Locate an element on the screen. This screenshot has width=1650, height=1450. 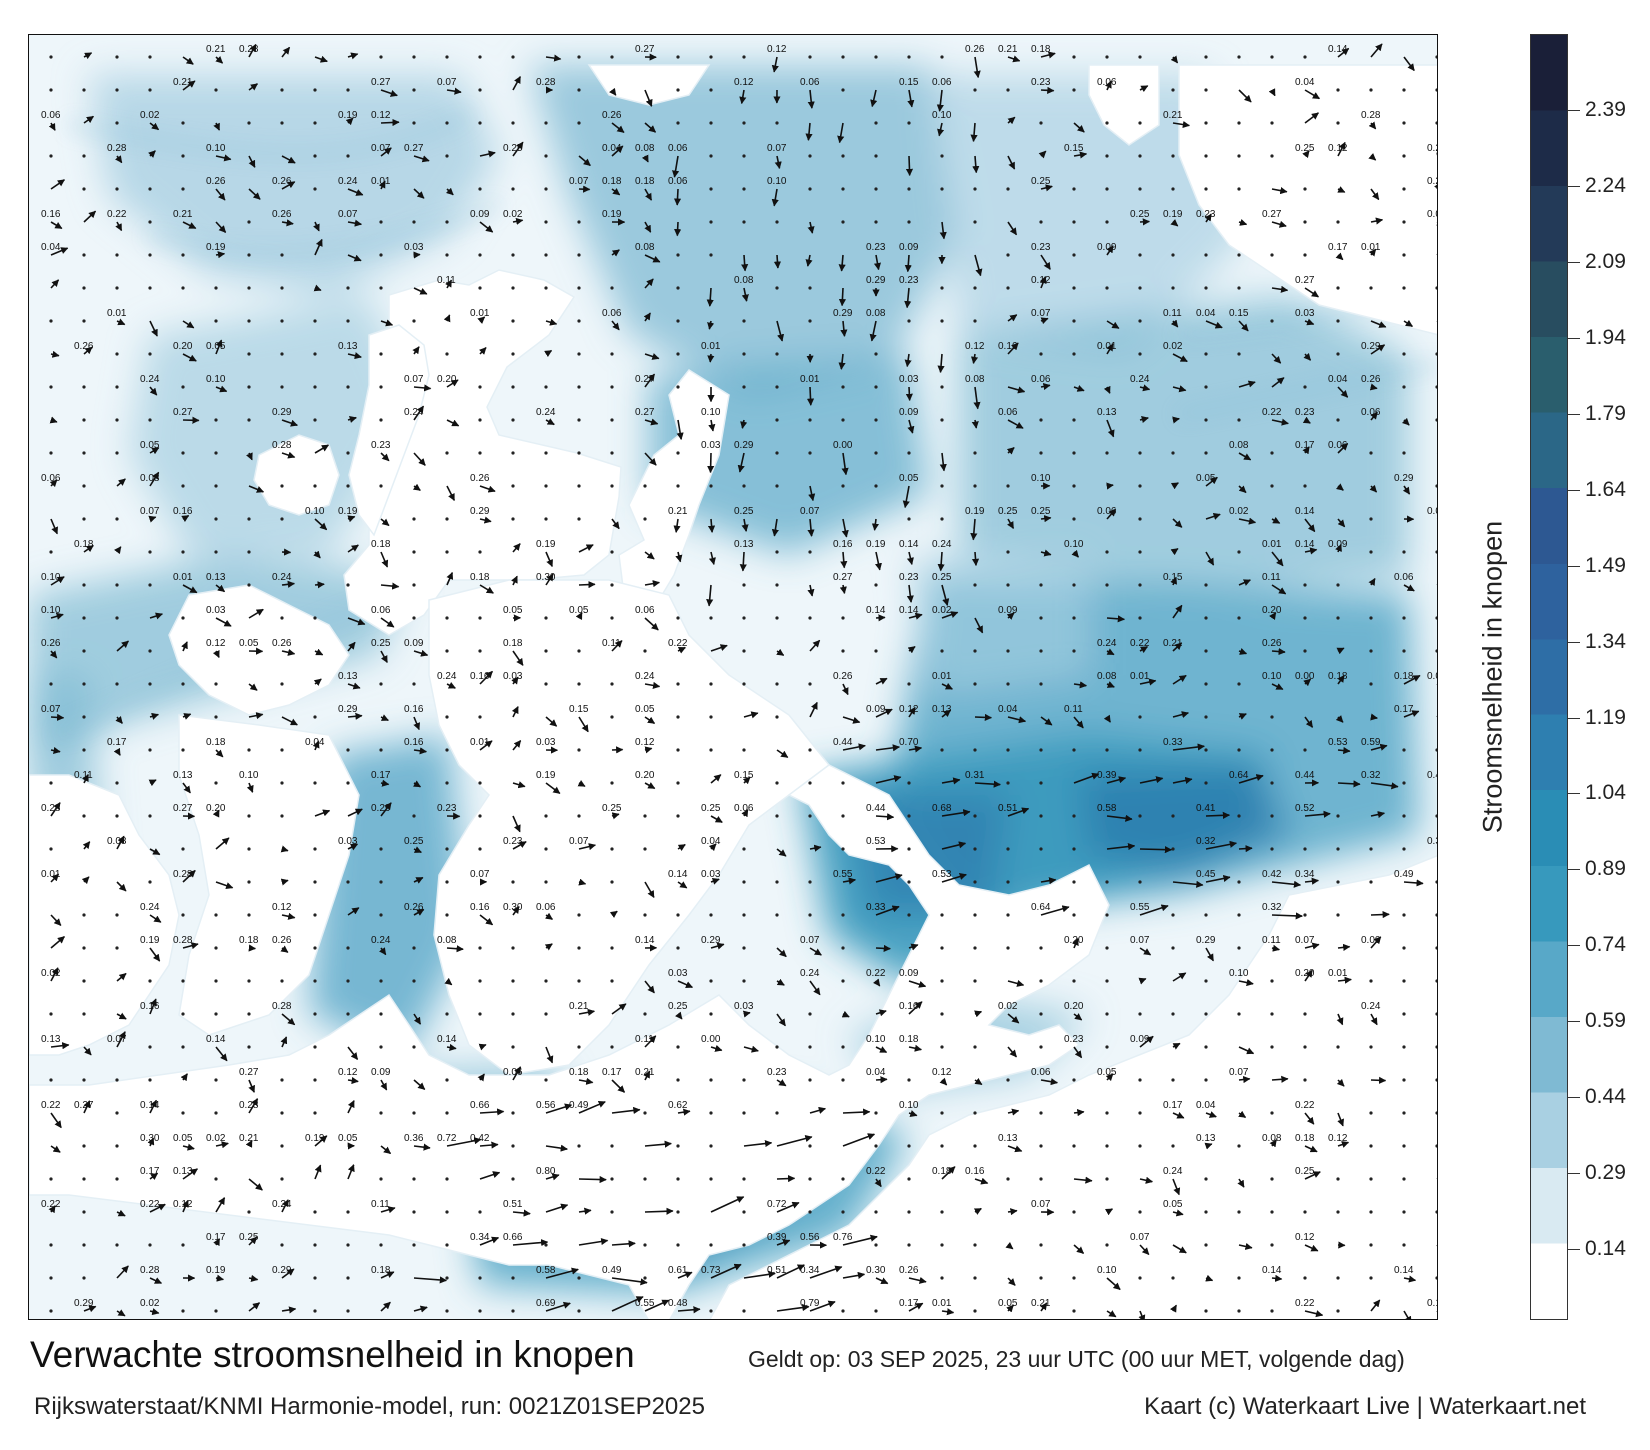
speed-label: 0.22 is located at coordinates (1272, 412).